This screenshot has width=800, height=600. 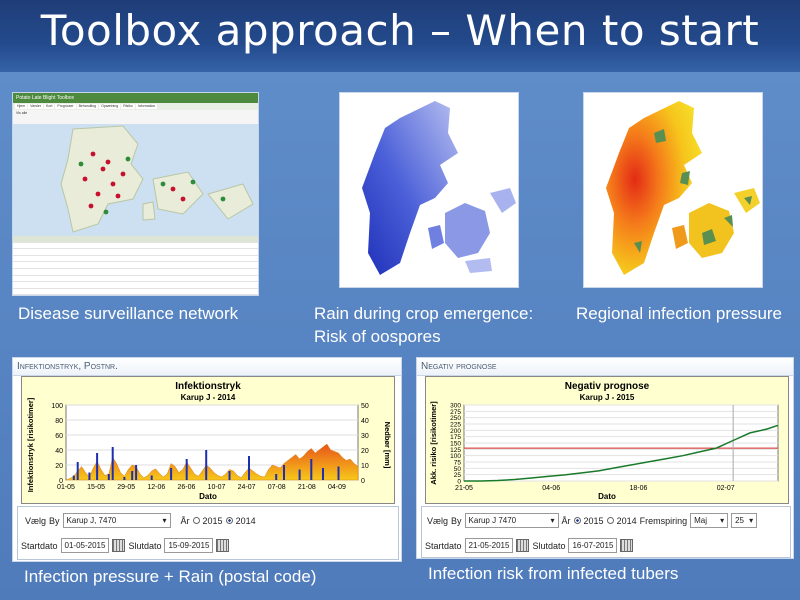 I want to click on city-select-value: Karup J 7470, so click(x=492, y=520).